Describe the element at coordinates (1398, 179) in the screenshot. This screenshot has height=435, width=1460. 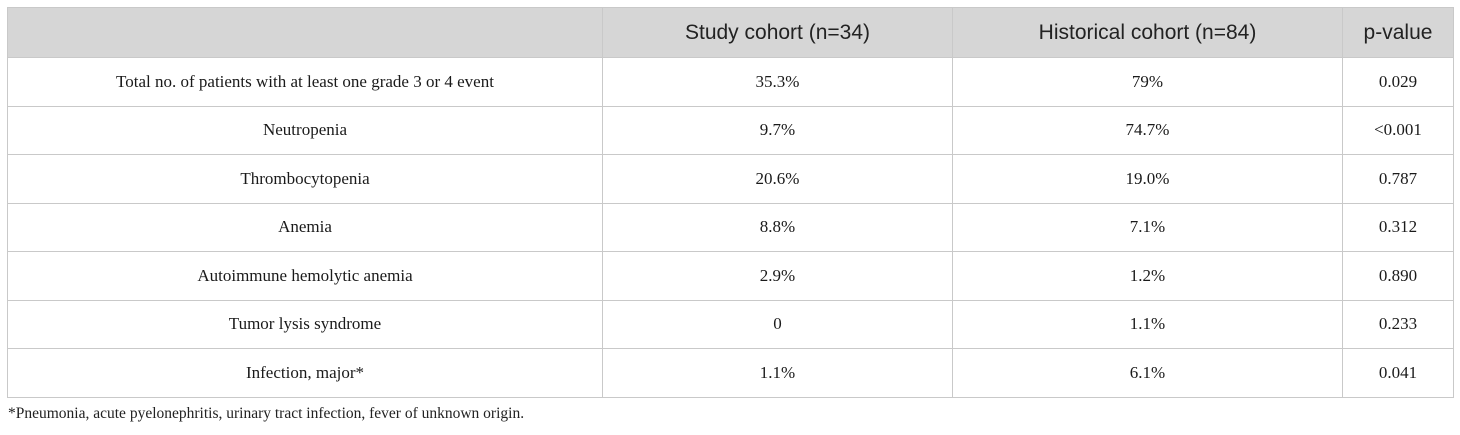
I see `p-value-cell: 0.787` at that location.